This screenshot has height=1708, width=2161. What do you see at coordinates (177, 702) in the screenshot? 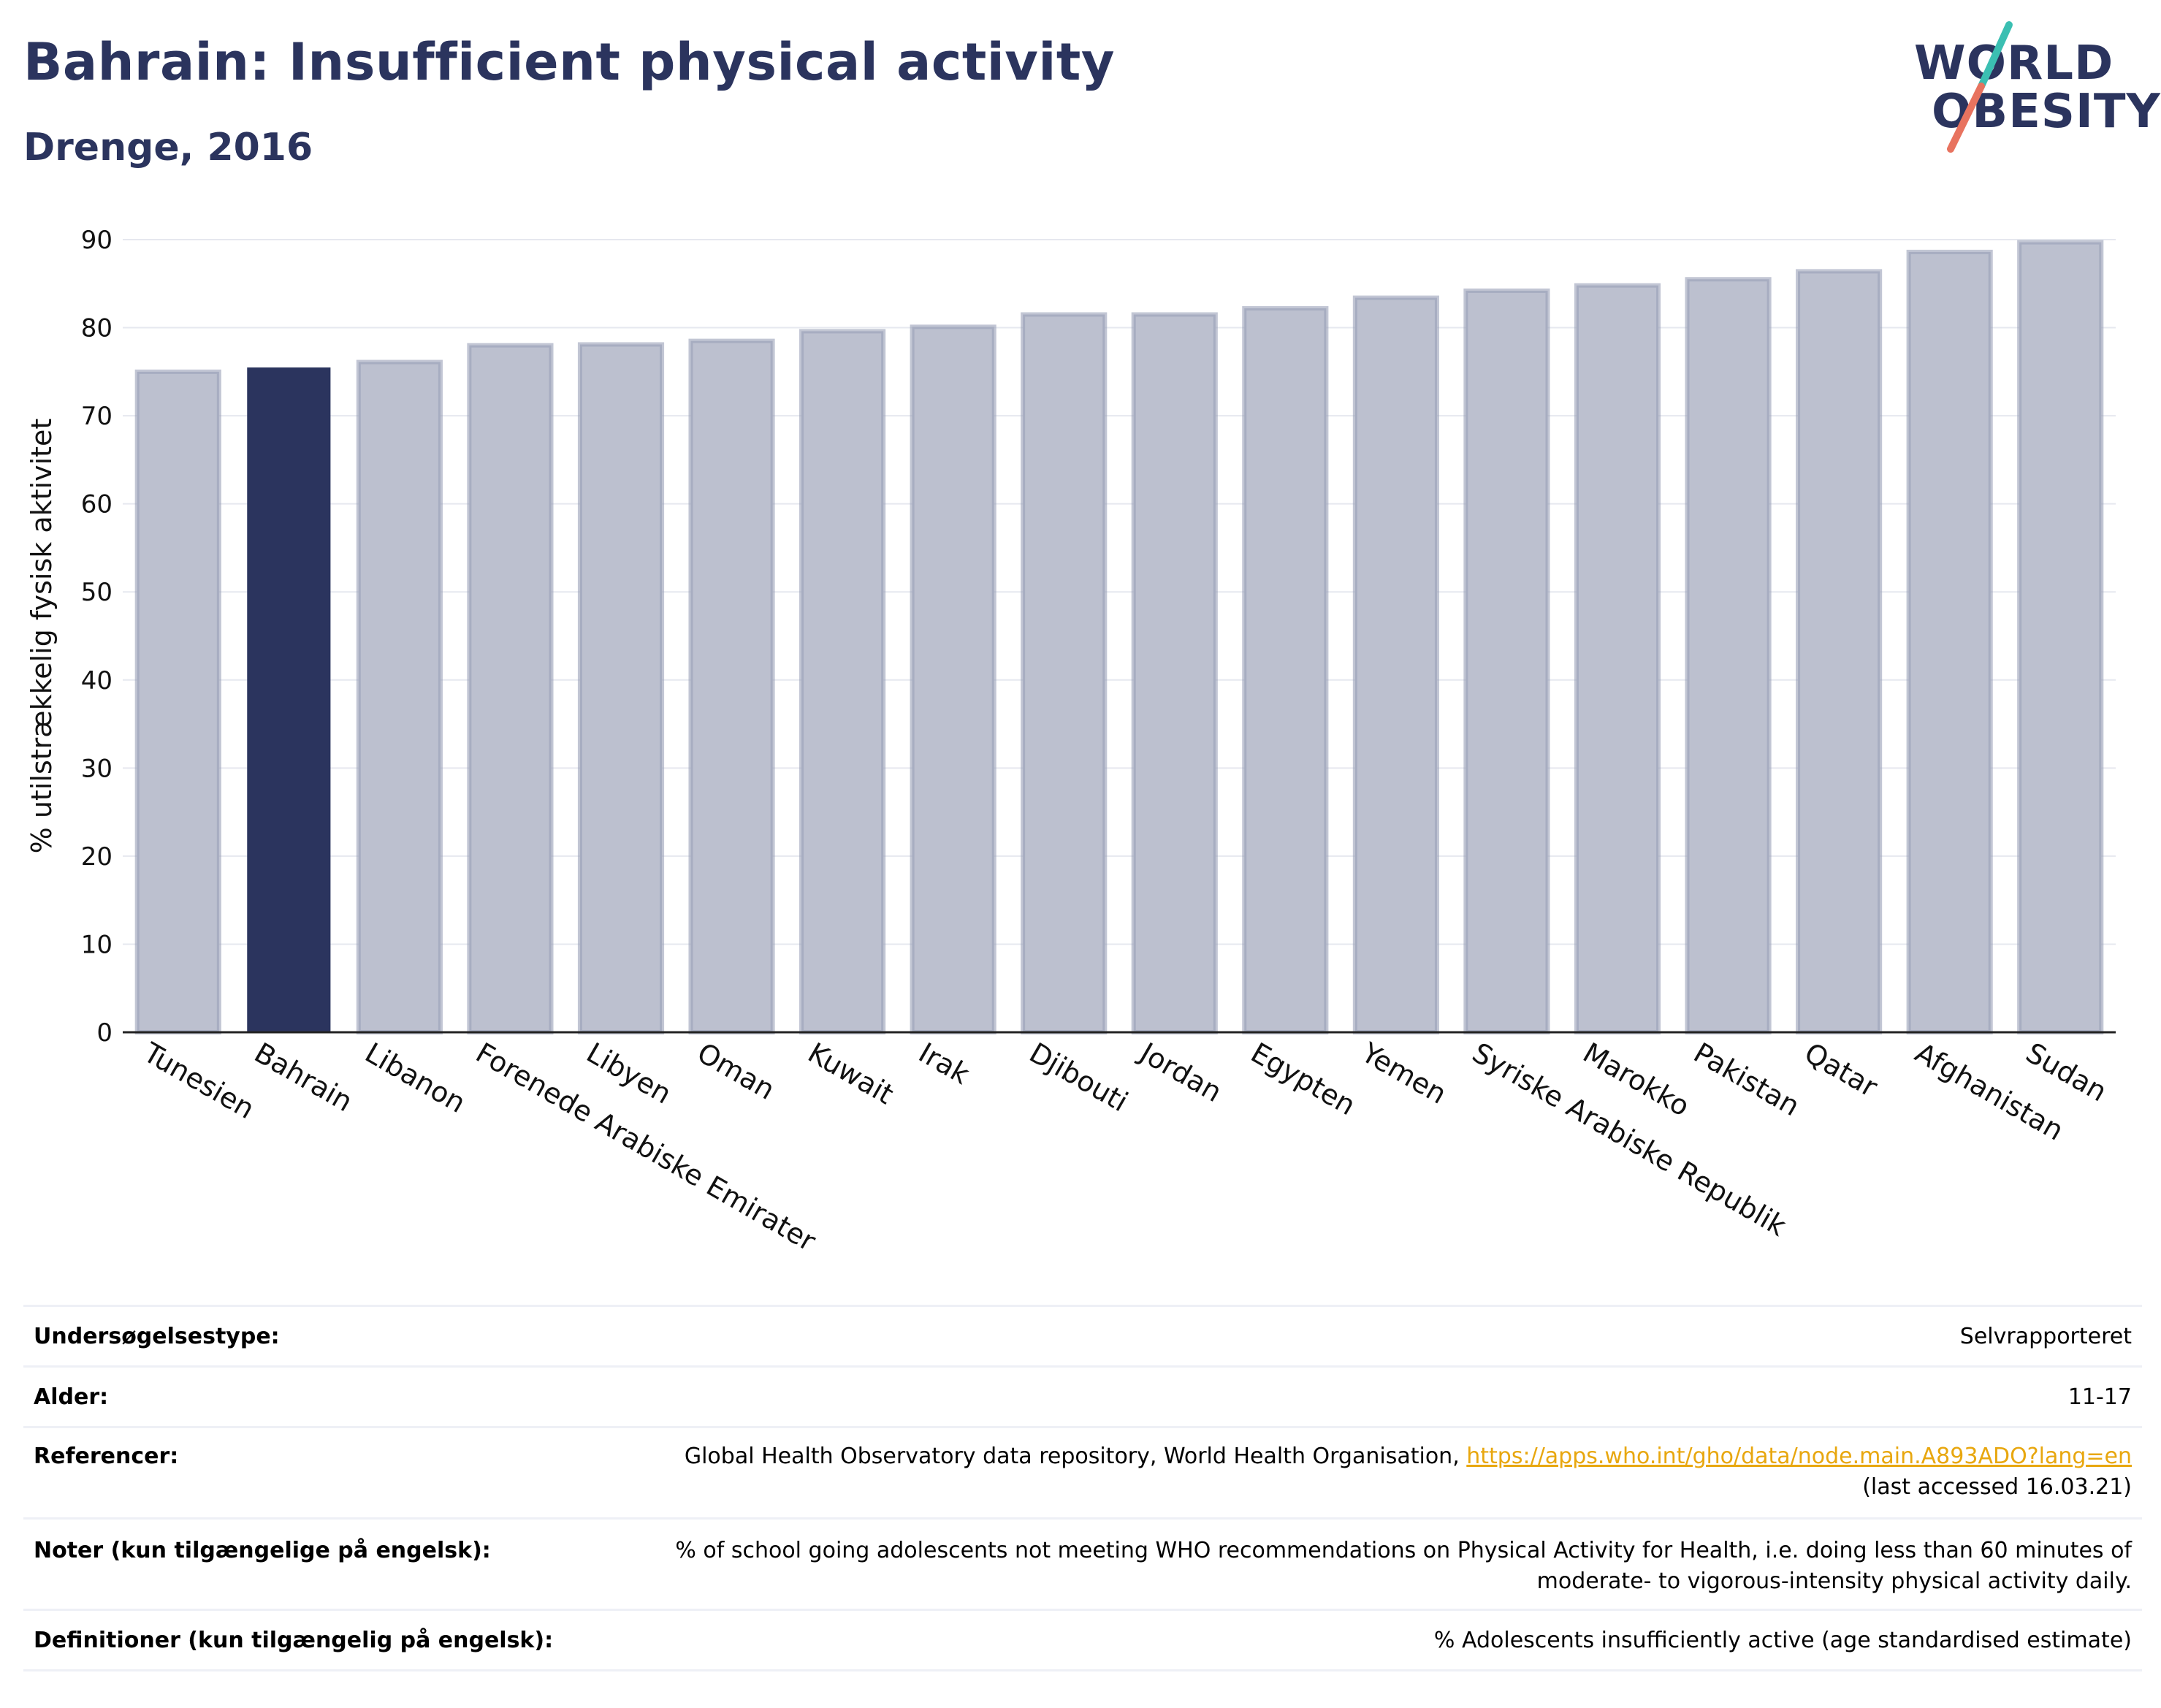
I see `bar-tunesien` at bounding box center [177, 702].